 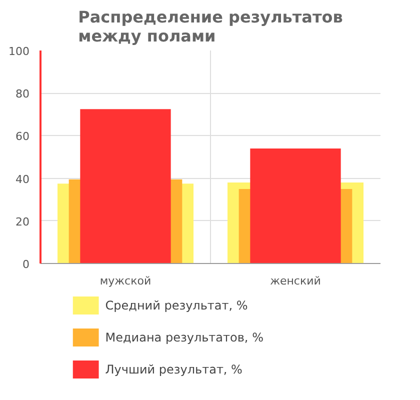 I want to click on legend-label: Лучший результат, %, so click(x=173, y=369).